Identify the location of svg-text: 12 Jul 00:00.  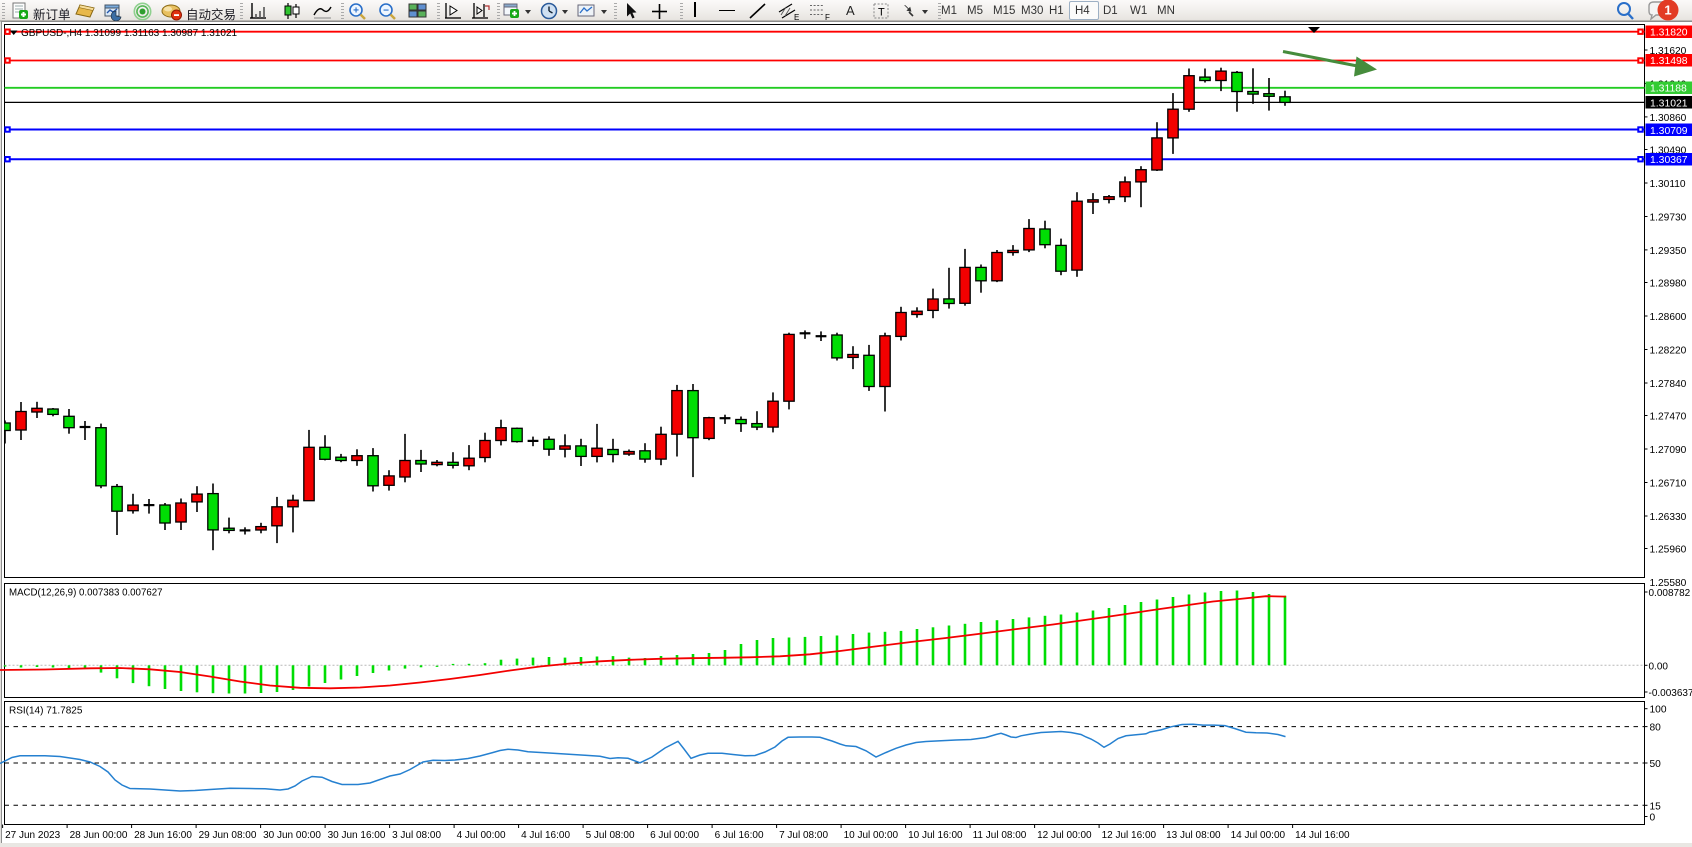
(1064, 835).